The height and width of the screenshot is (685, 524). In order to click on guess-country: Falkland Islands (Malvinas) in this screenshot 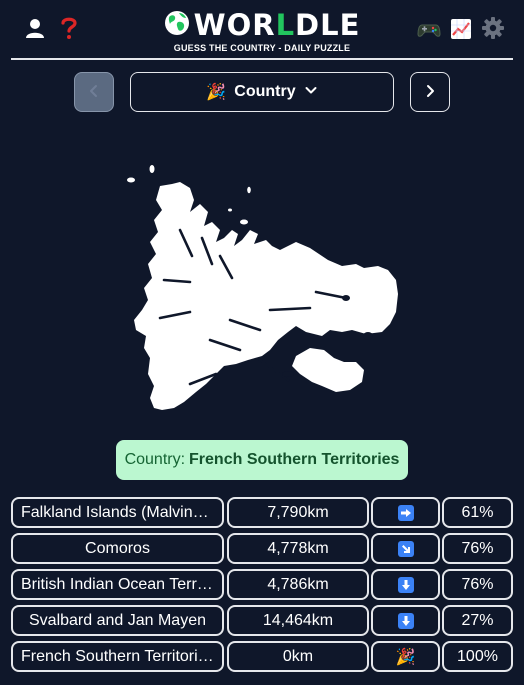, I will do `click(117, 512)`.